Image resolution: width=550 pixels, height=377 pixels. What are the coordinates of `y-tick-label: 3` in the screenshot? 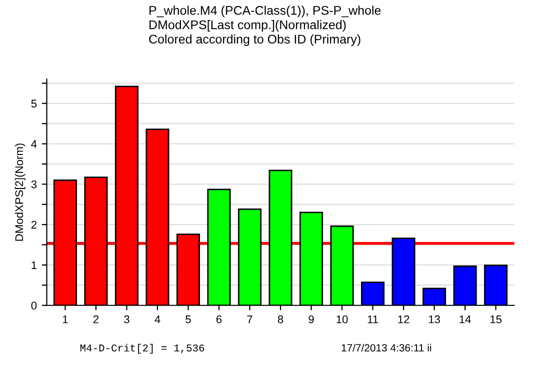 It's located at (34, 184).